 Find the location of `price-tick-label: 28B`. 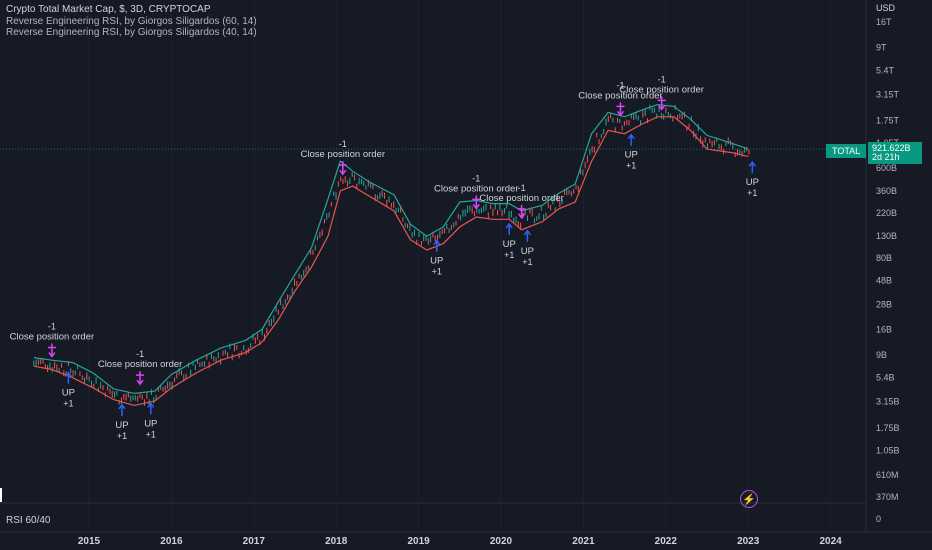

price-tick-label: 28B is located at coordinates (884, 304).